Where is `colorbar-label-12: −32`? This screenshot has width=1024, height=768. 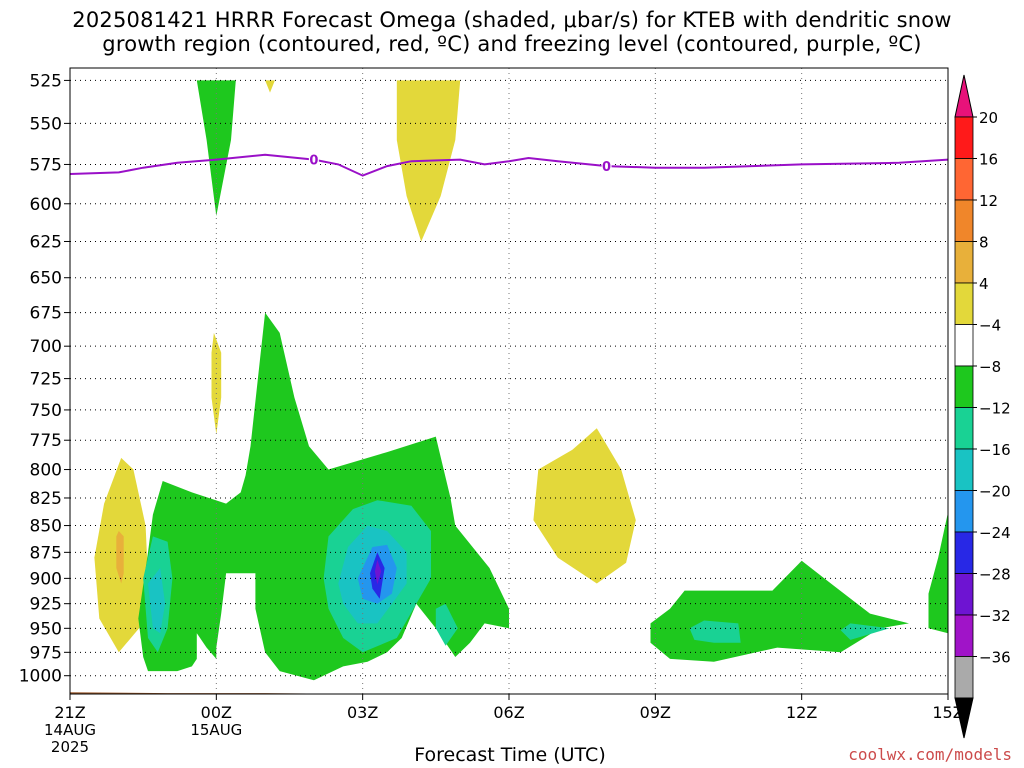 colorbar-label-12: −32 is located at coordinates (995, 616).